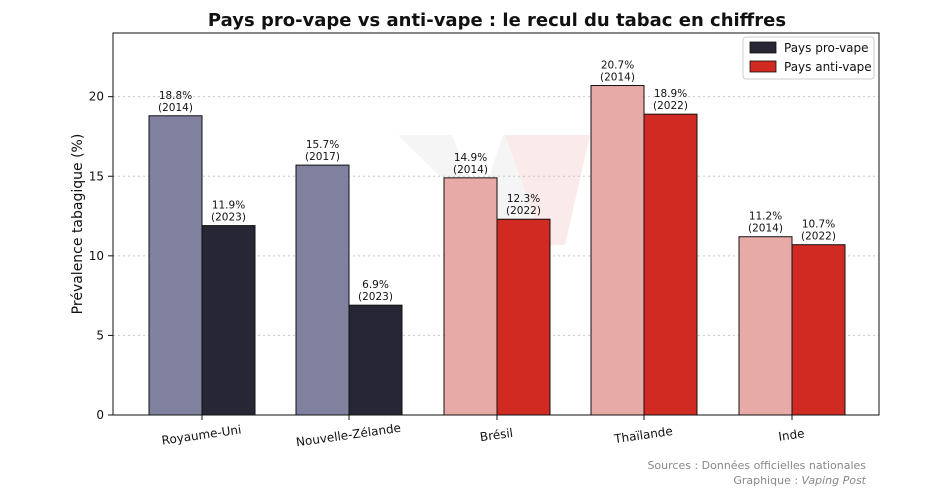 The image size is (950, 500). What do you see at coordinates (763, 47) in the screenshot?
I see `legend-swatch-pro-vape` at bounding box center [763, 47].